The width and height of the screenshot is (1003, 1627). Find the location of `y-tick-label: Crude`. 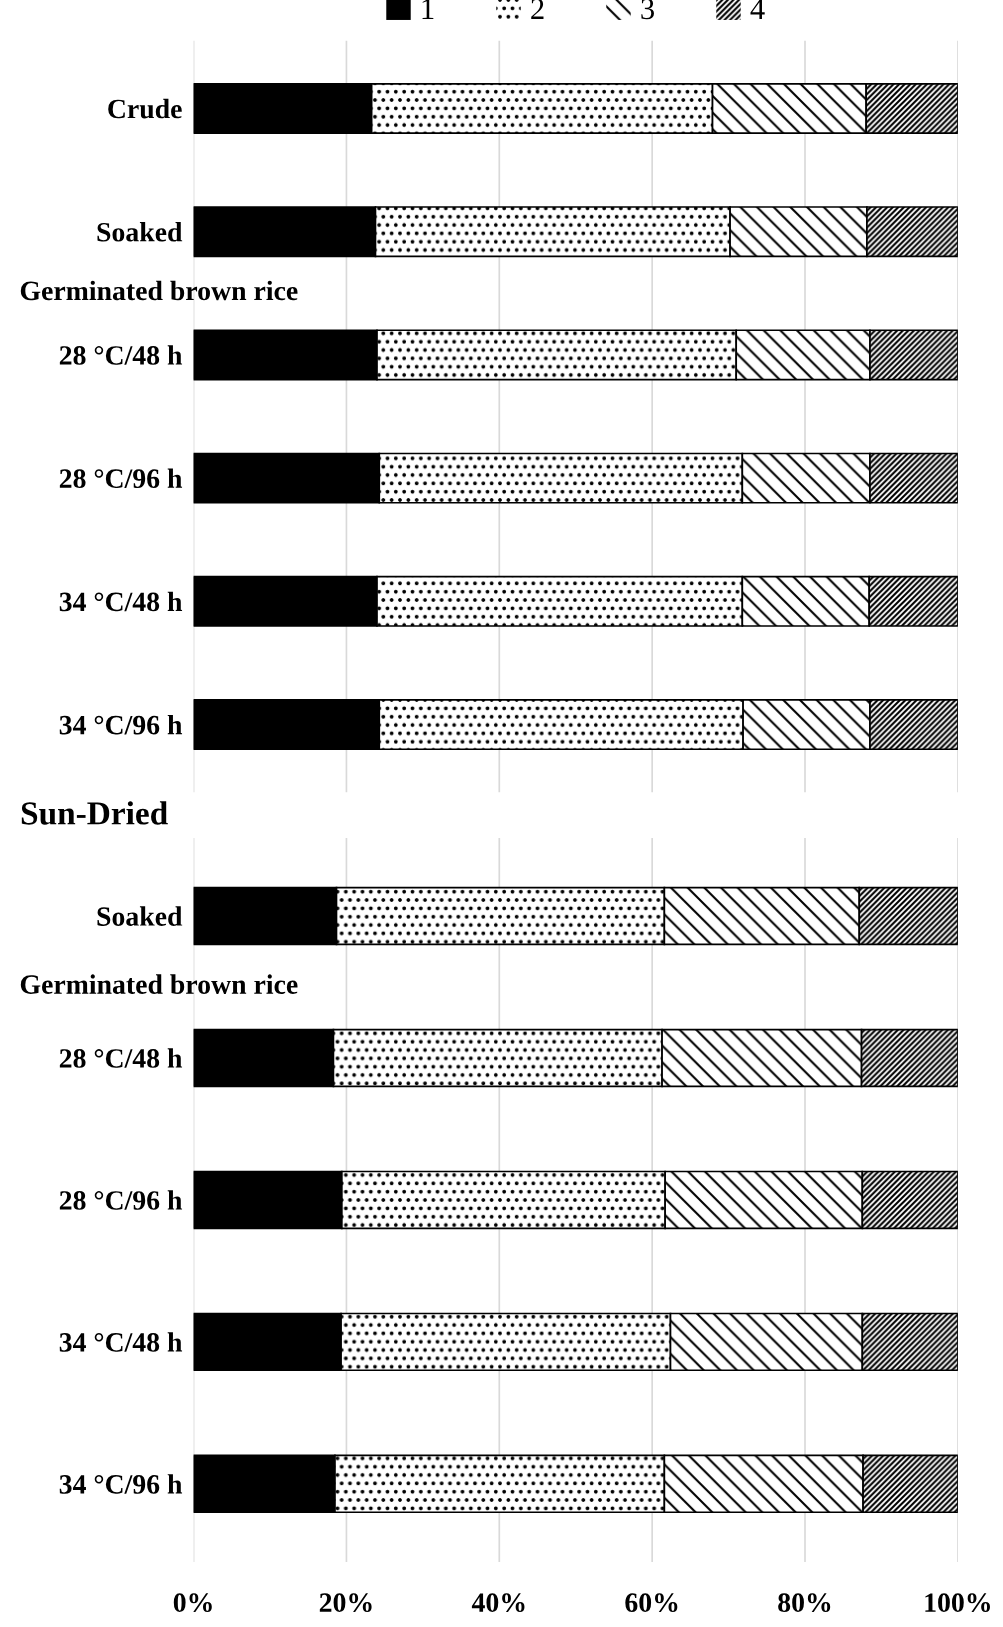

y-tick-label: Crude is located at coordinates (145, 108).